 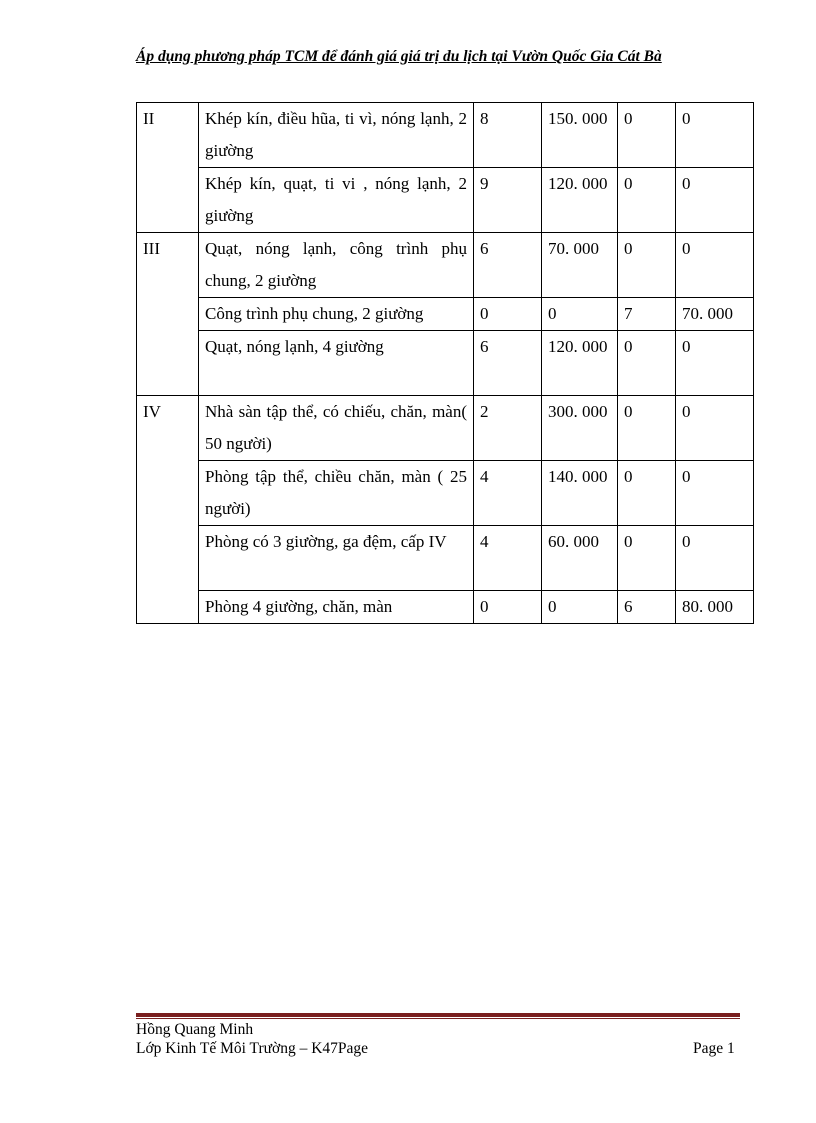 What do you see at coordinates (579, 428) in the screenshot?
I see `value-cell: 300. 000` at bounding box center [579, 428].